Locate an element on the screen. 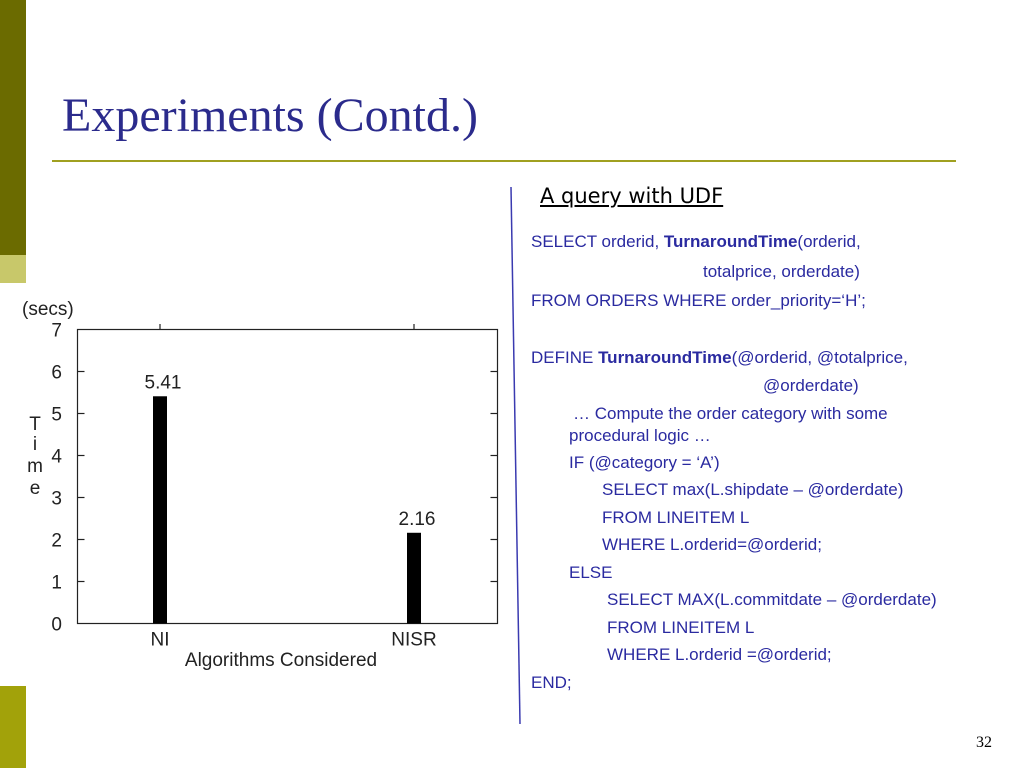 This screenshot has width=1024, height=768. code-text: (@orderid, @totalprice, is located at coordinates (819, 357).